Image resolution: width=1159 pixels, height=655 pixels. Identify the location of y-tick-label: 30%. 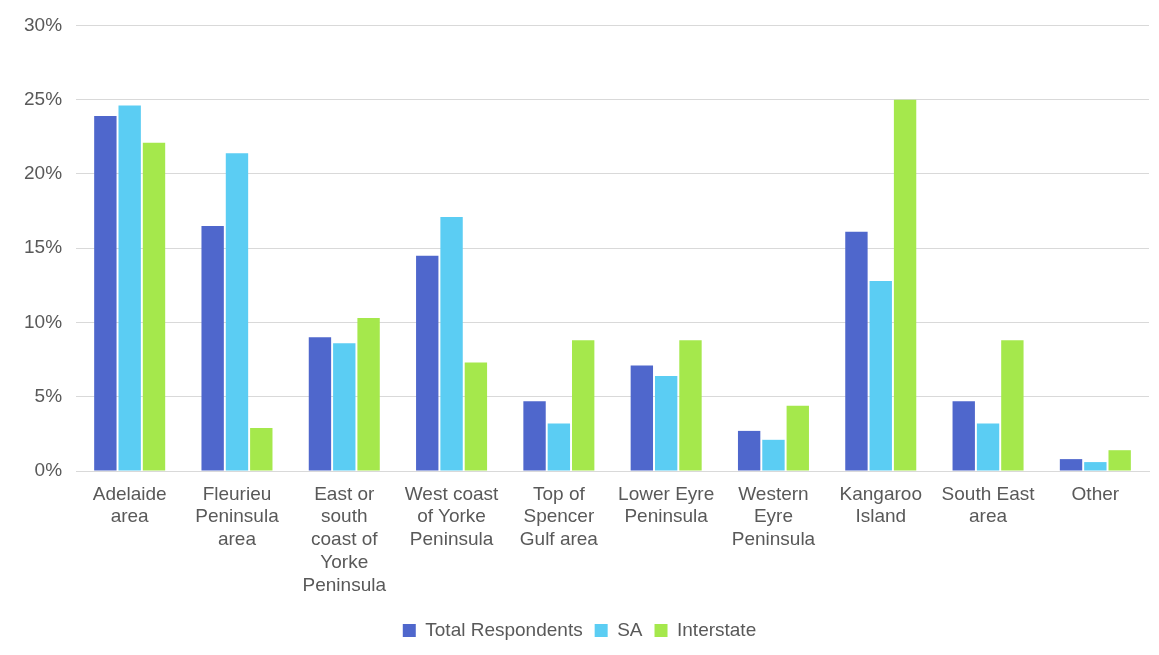
(43, 24).